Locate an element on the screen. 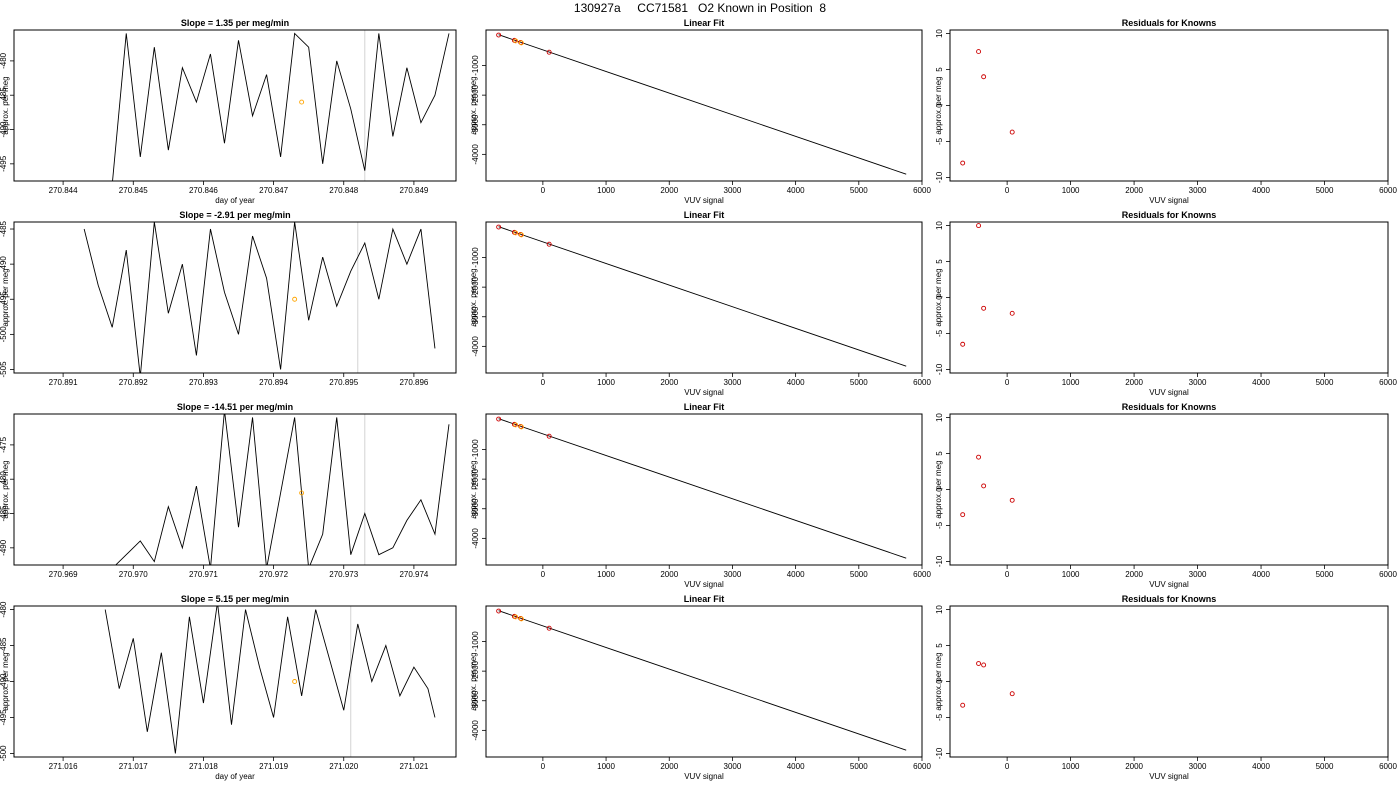 The height and width of the screenshot is (800, 1400). fit-xtick-label: 0 is located at coordinates (543, 382).